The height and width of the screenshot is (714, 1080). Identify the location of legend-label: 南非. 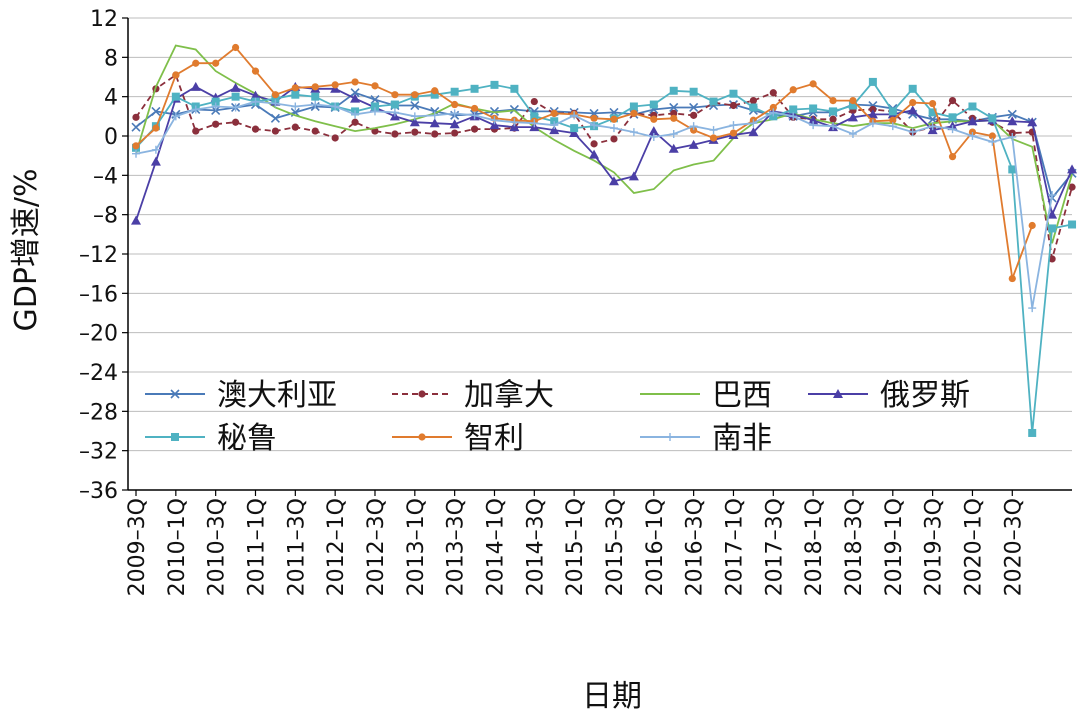
(742, 438).